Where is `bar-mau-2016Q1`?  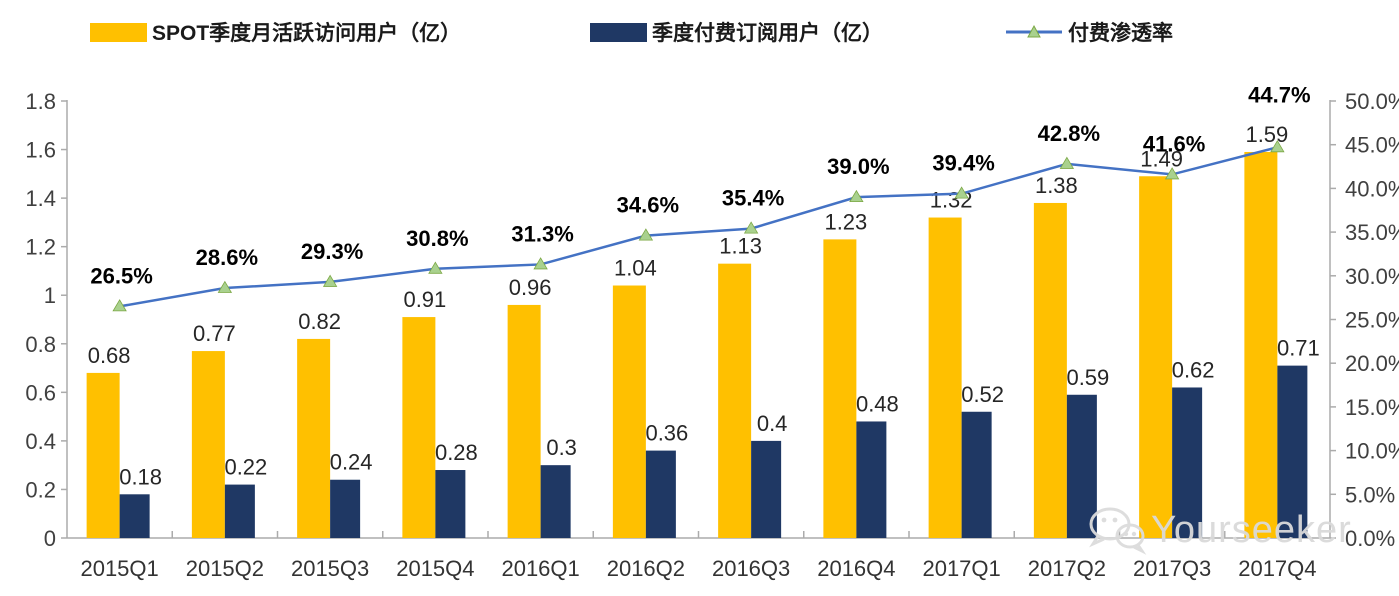
bar-mau-2016Q1 is located at coordinates (524, 421).